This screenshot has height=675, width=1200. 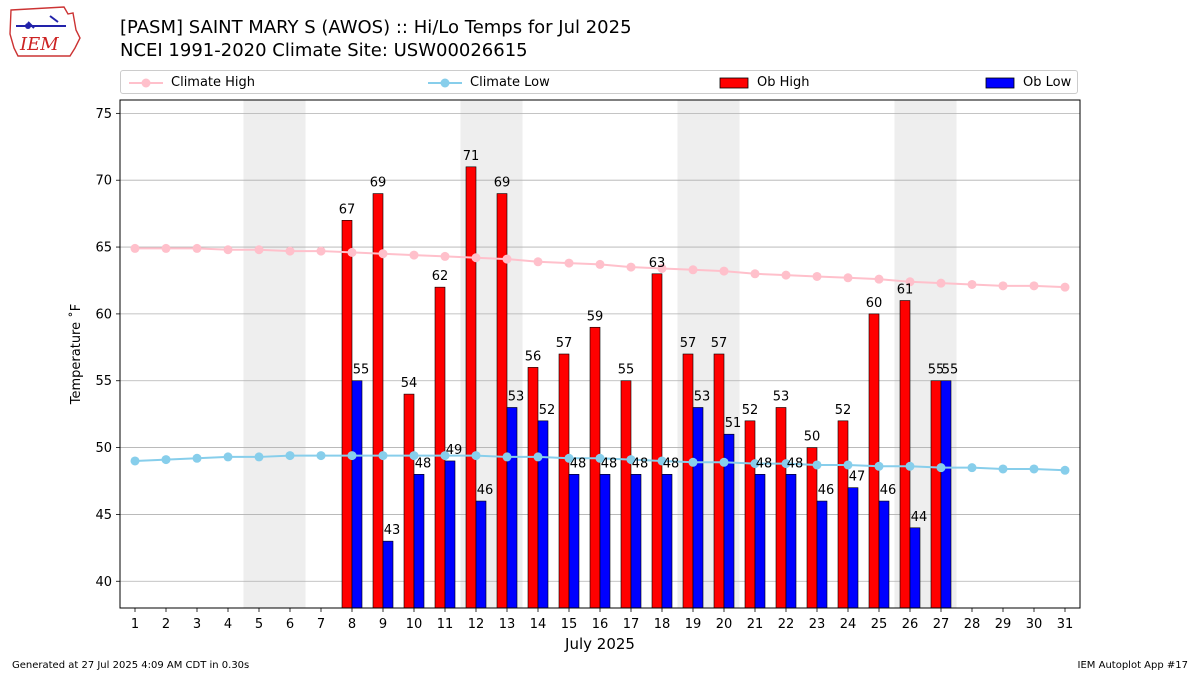 I want to click on ob-high-label: 50, so click(x=812, y=437).